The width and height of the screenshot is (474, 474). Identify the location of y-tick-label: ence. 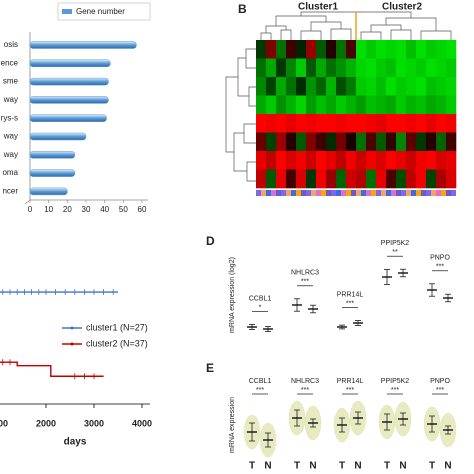
(10, 62).